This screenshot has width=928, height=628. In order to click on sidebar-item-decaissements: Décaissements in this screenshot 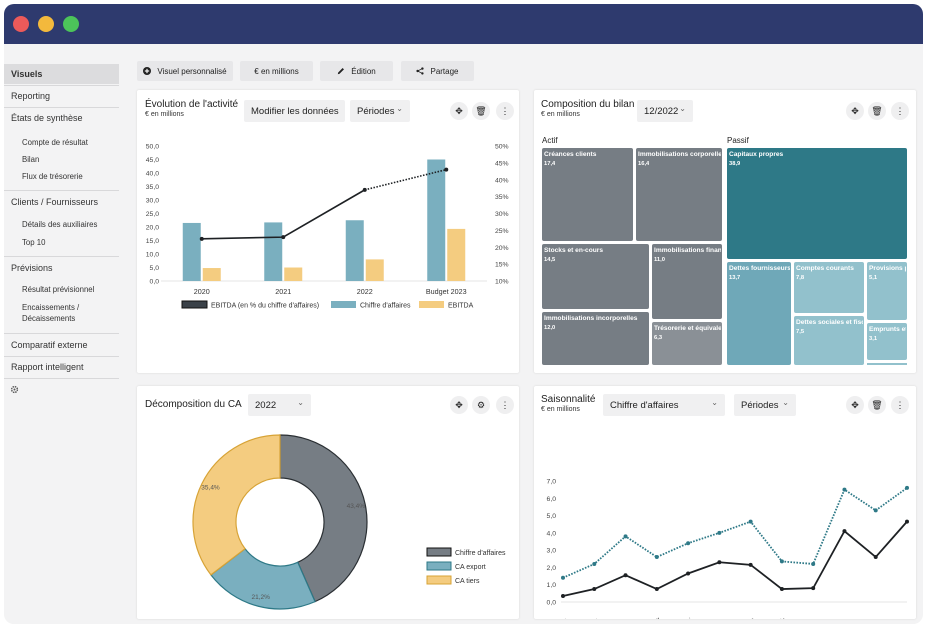, I will do `click(49, 318)`.